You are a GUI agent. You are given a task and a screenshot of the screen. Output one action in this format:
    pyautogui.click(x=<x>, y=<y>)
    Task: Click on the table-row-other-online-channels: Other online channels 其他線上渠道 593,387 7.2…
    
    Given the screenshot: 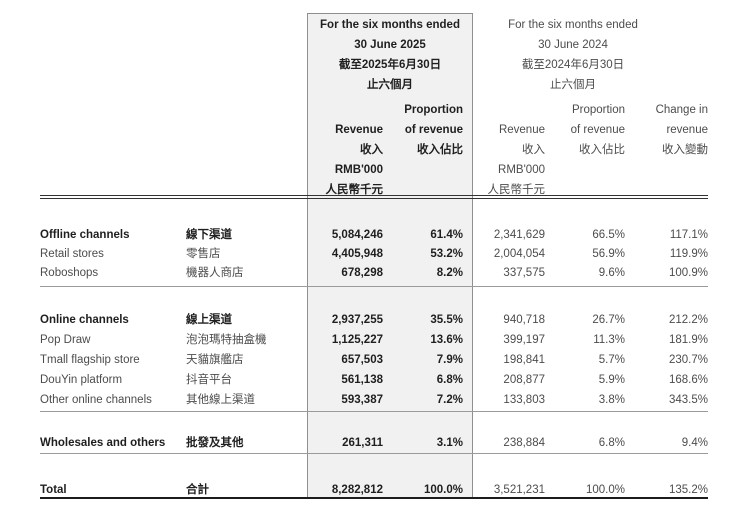 What is the action you would take?
    pyautogui.click(x=374, y=400)
    